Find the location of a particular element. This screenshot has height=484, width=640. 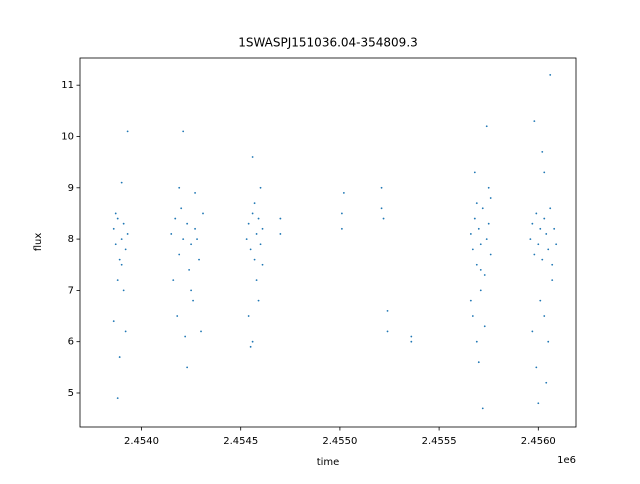

x-tick-label: 2.4545 is located at coordinates (240, 441).